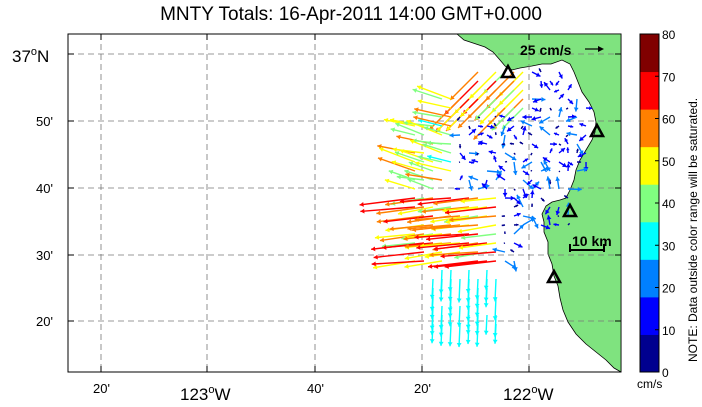 This screenshot has height=407, width=702. What do you see at coordinates (552, 173) in the screenshot?
I see `radar-stations` at bounding box center [552, 173].